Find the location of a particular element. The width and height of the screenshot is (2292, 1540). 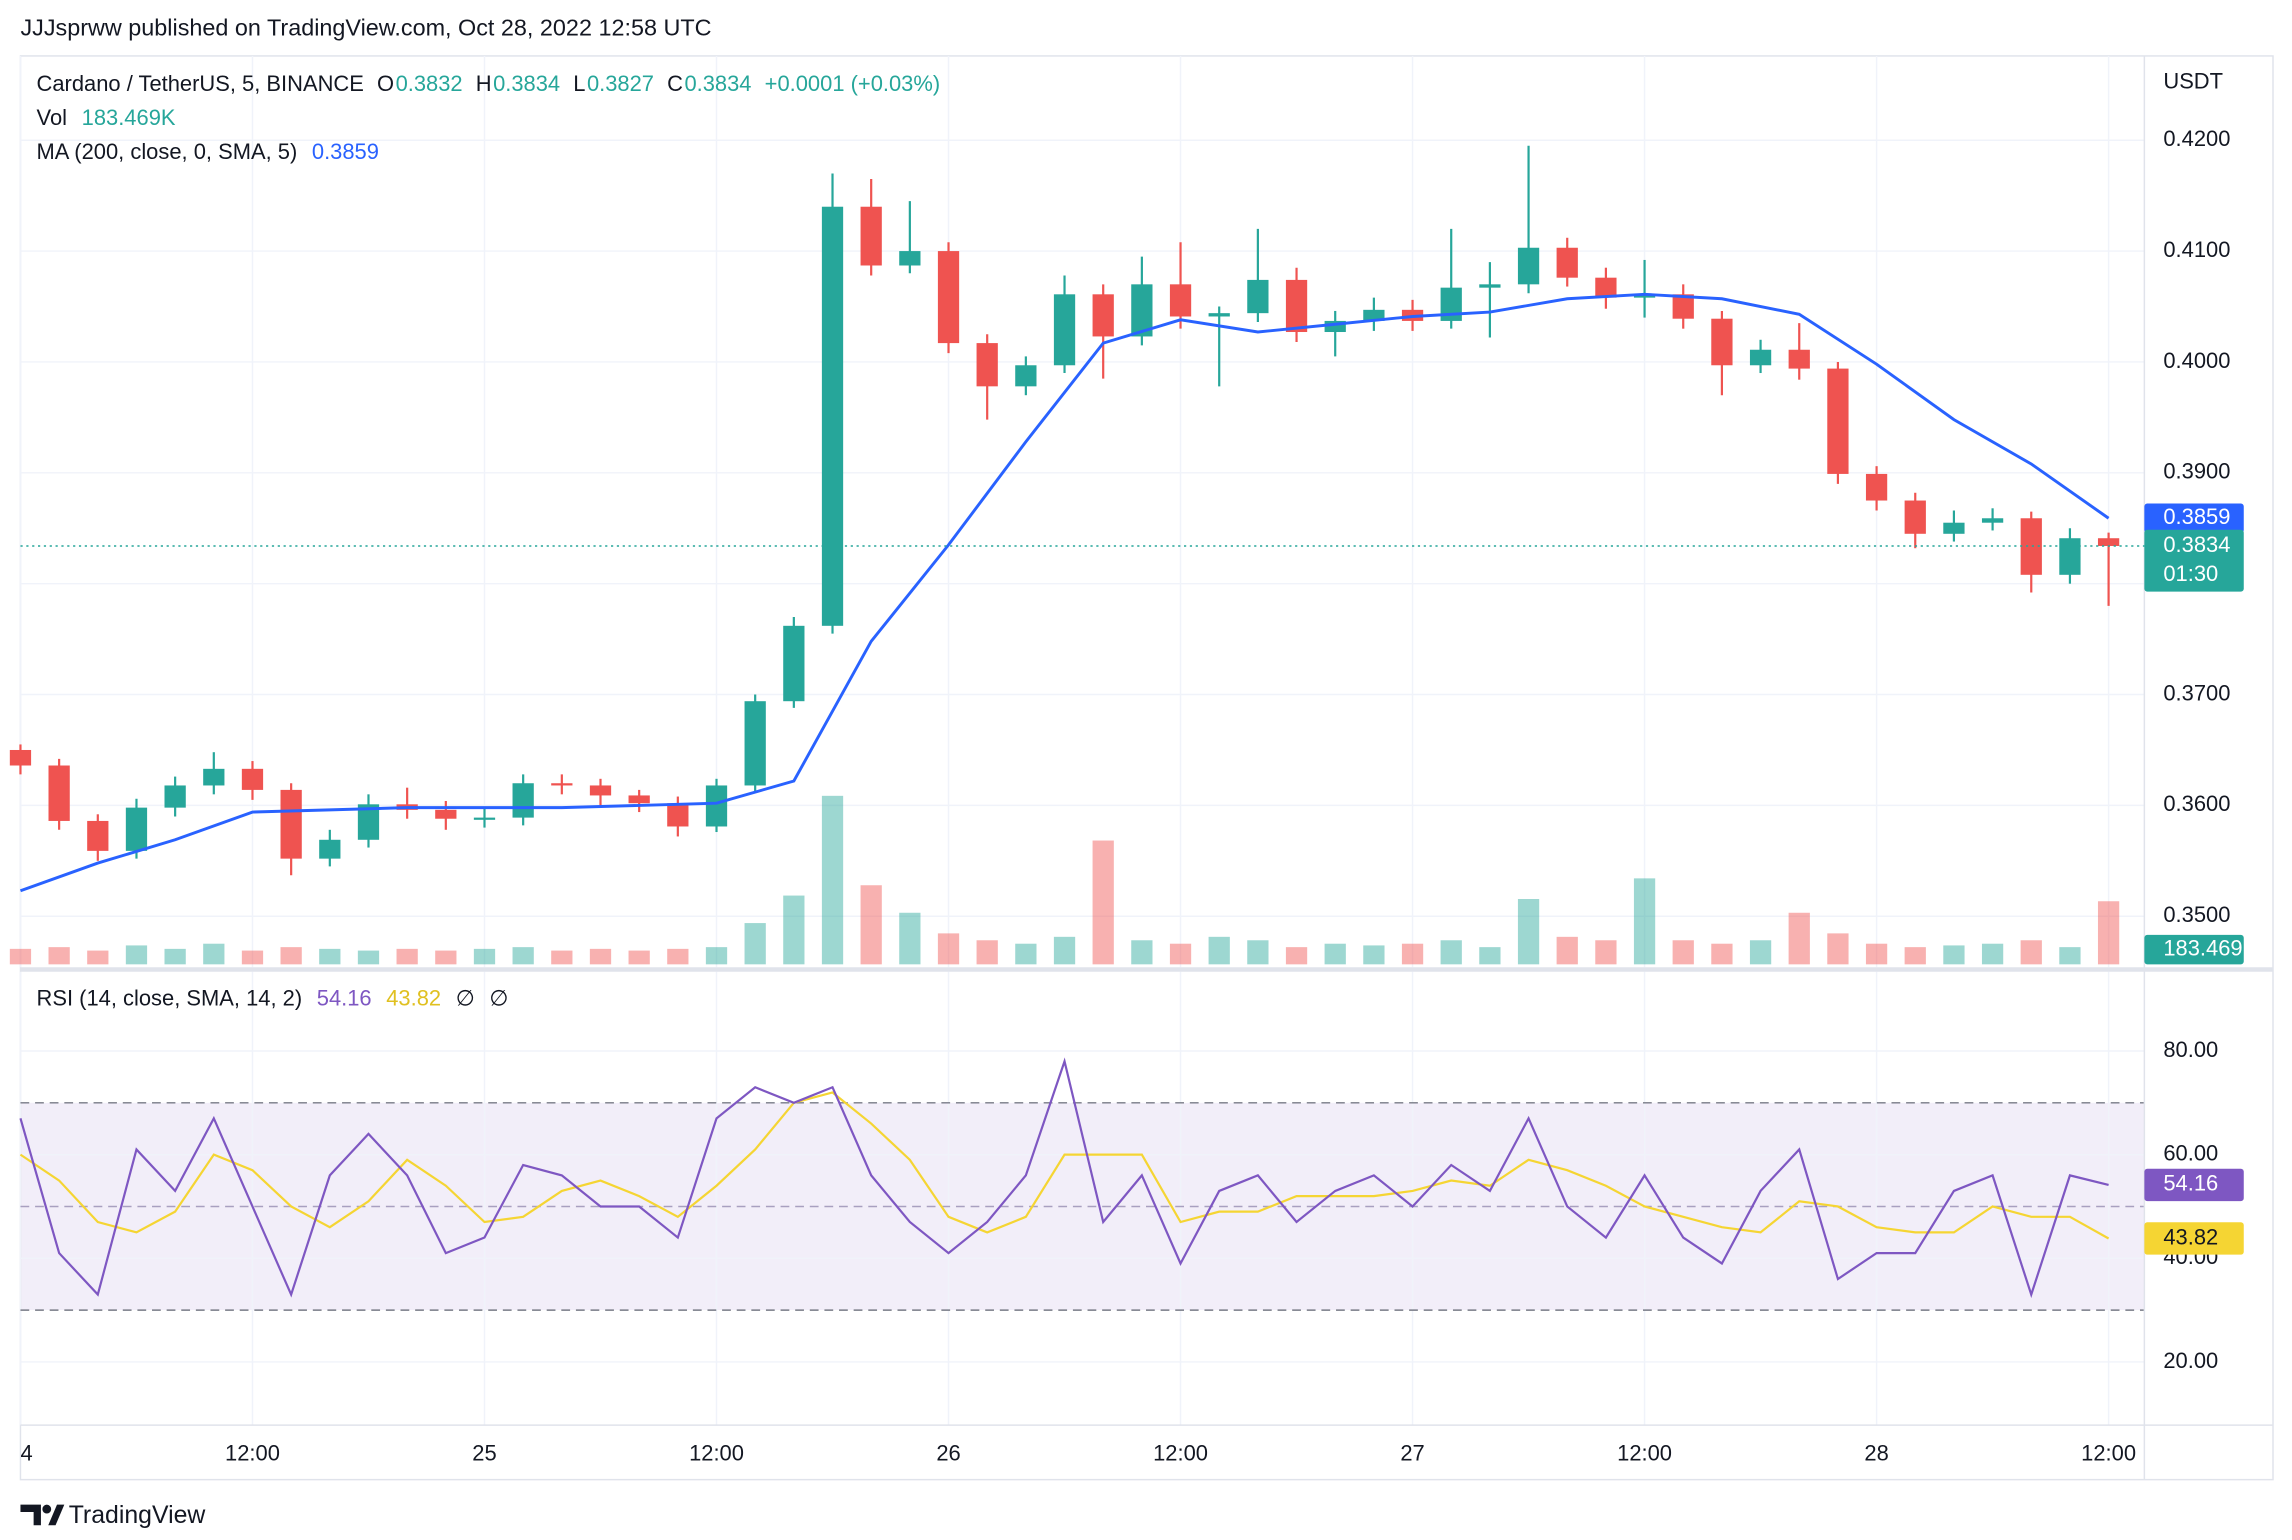

rsi-value: 54.16 is located at coordinates (344, 997).